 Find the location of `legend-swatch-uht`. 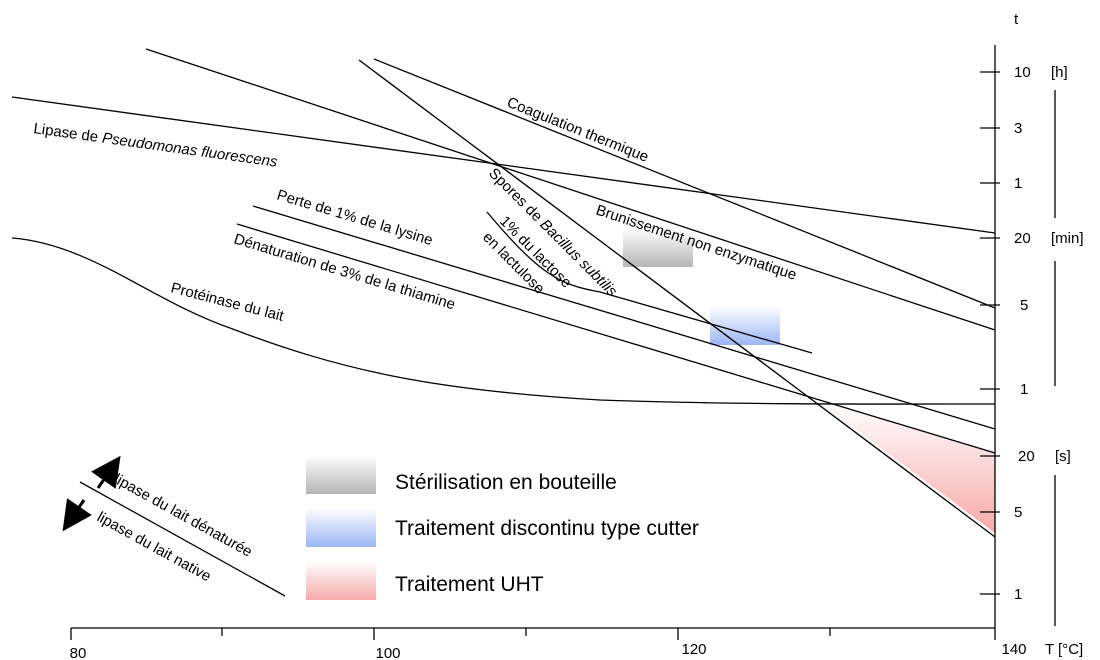

legend-swatch-uht is located at coordinates (341, 580).